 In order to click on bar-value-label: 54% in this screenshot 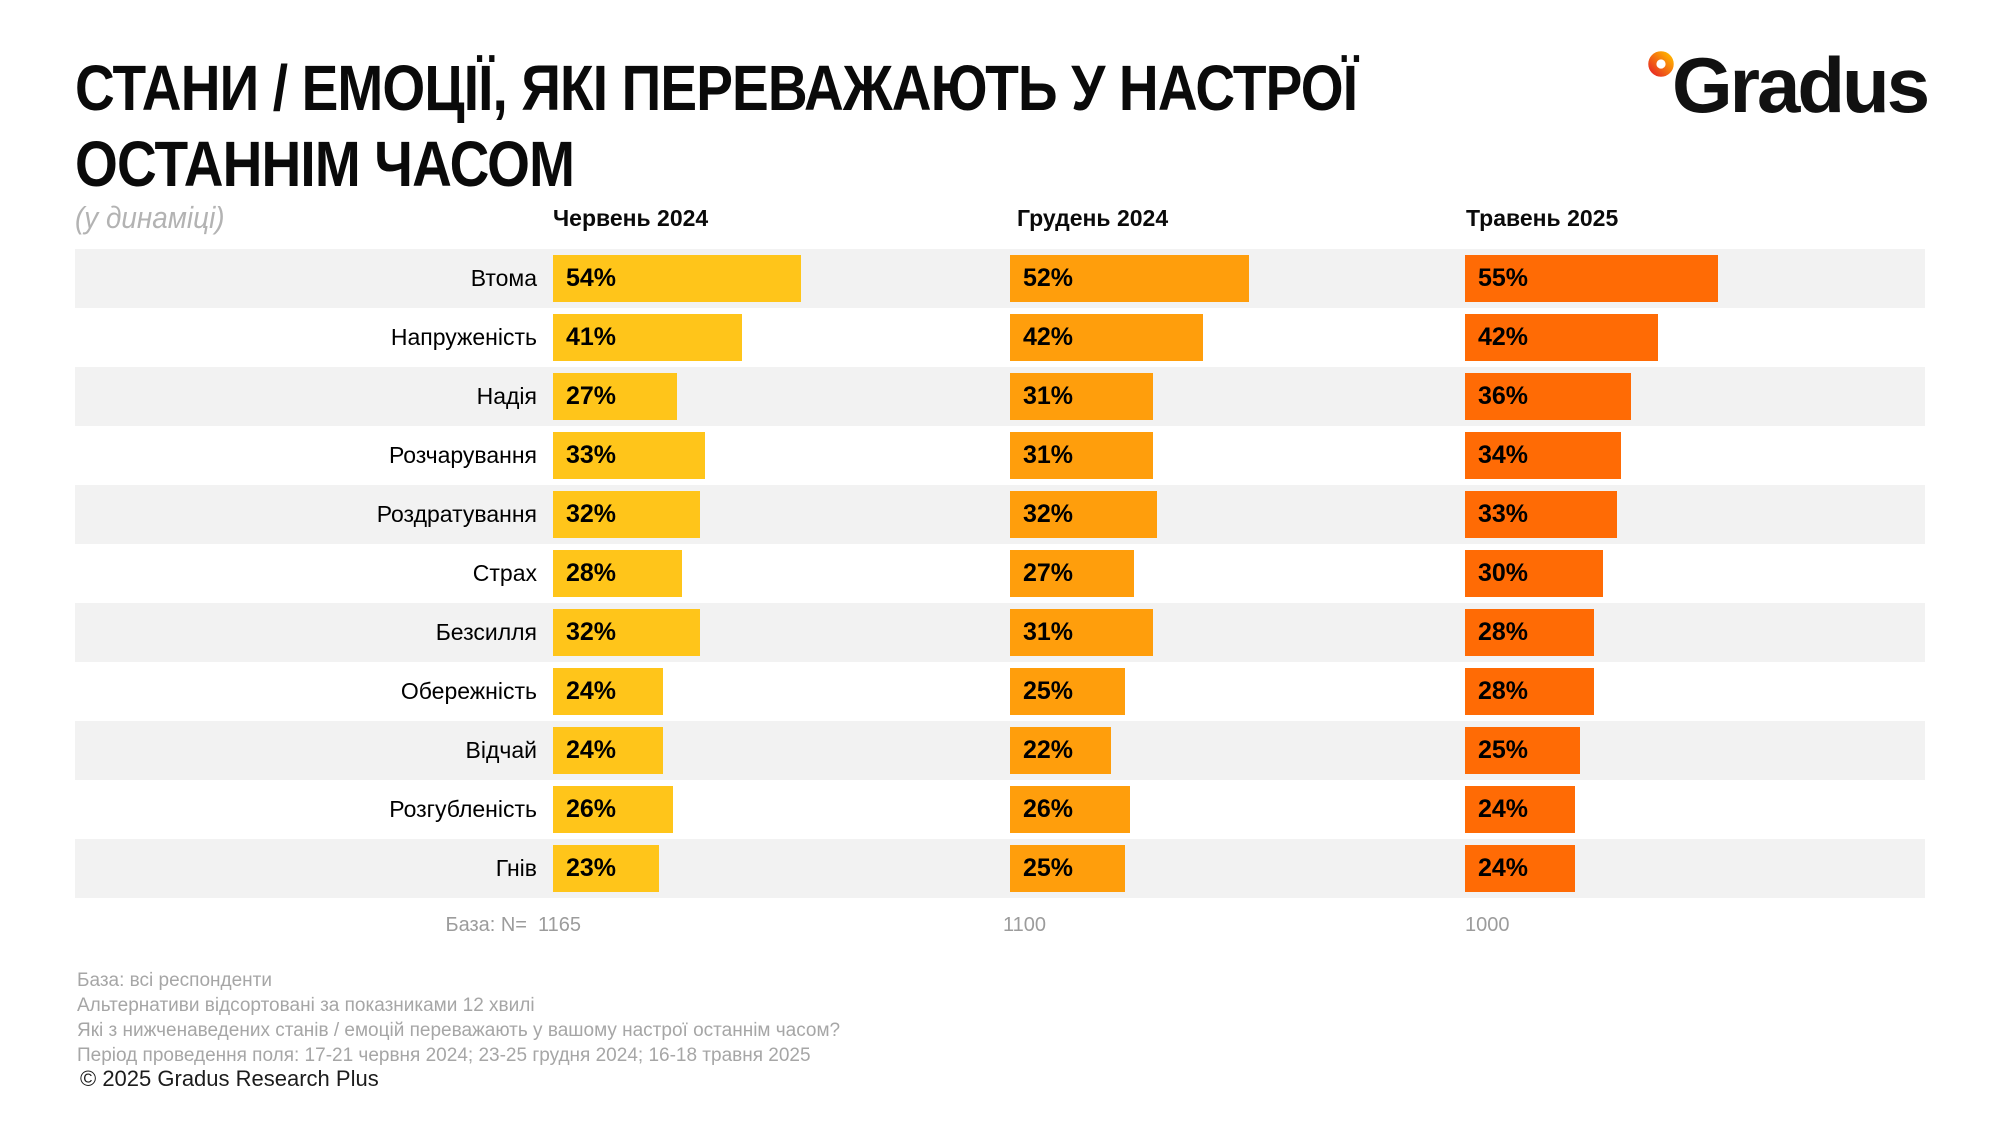, I will do `click(591, 278)`.